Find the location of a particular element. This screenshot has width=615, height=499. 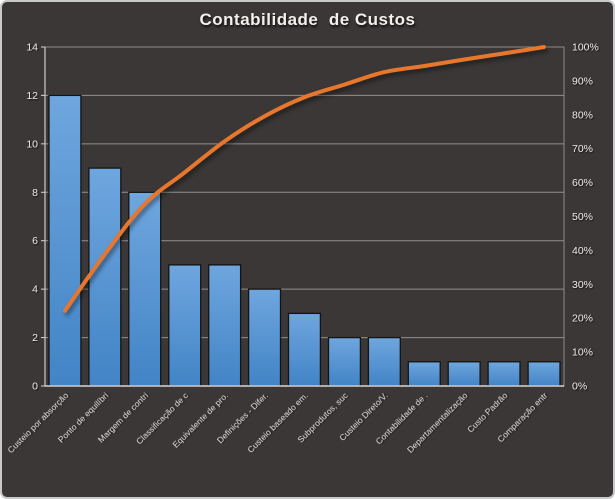

y-axis-tick-label: 12 is located at coordinates (32, 96).